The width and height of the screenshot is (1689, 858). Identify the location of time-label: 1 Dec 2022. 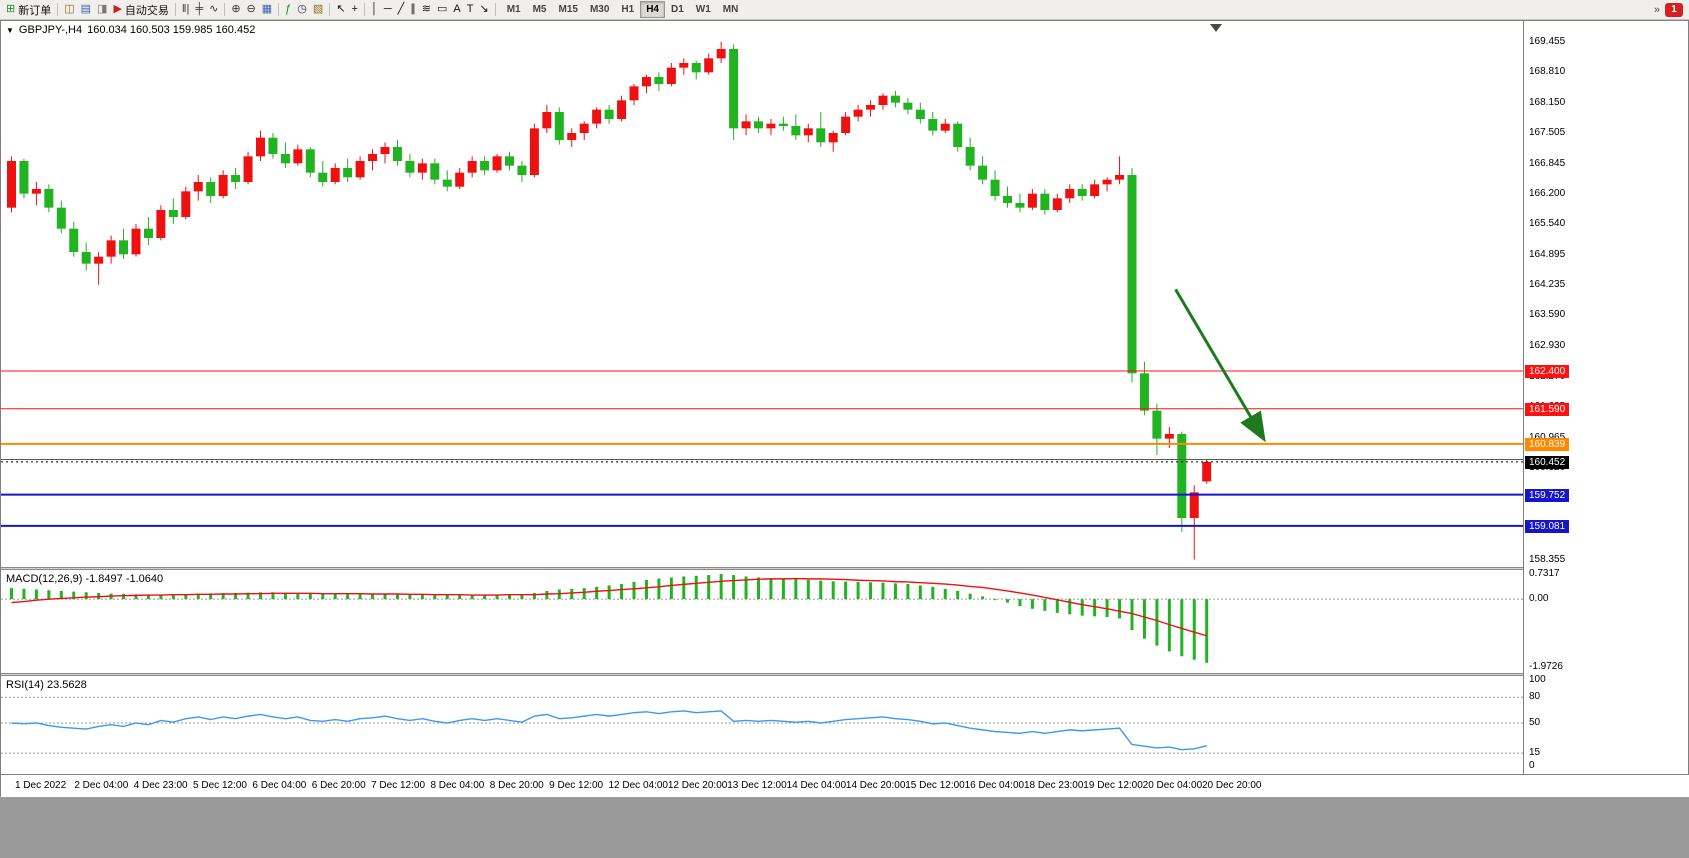
(41, 785).